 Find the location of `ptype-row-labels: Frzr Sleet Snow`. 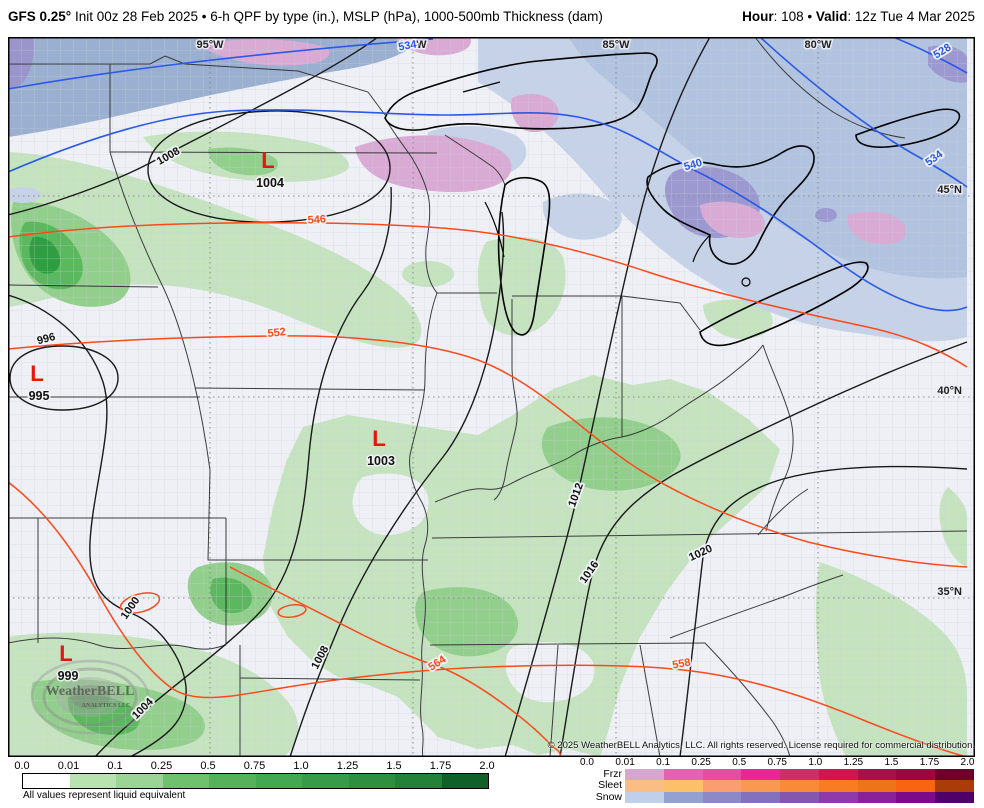

ptype-row-labels: Frzr Sleet Snow is located at coordinates (594, 785).